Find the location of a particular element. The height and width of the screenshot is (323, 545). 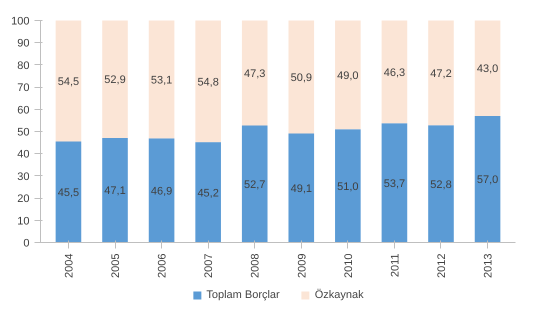

data-label: 52,9 is located at coordinates (115, 80).